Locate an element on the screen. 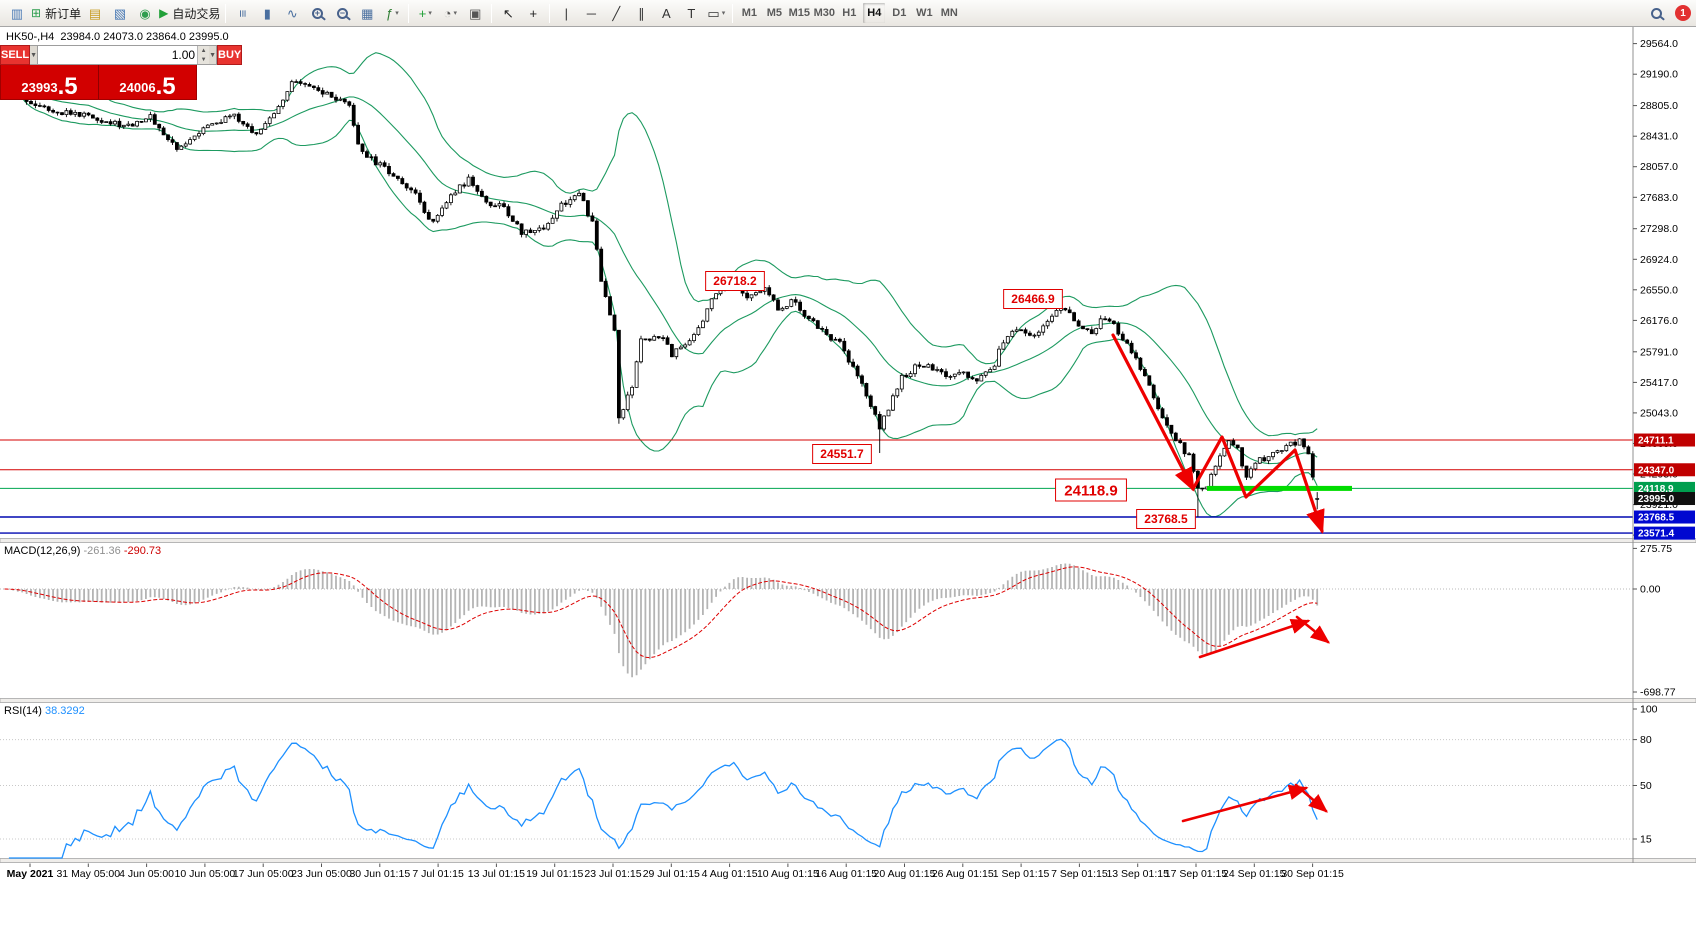 Image resolution: width=1696 pixels, height=945 pixels. price-annotation: 23768.5 is located at coordinates (1166, 519).